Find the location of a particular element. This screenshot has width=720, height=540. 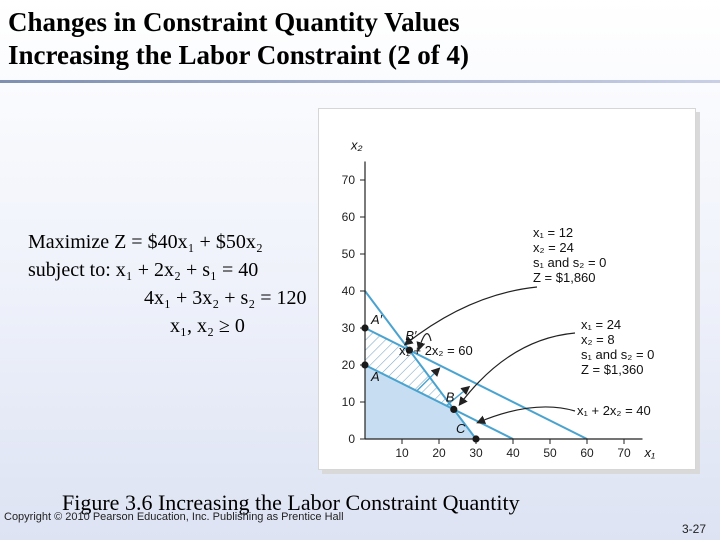

y-tick-label: 40 is located at coordinates (349, 291).